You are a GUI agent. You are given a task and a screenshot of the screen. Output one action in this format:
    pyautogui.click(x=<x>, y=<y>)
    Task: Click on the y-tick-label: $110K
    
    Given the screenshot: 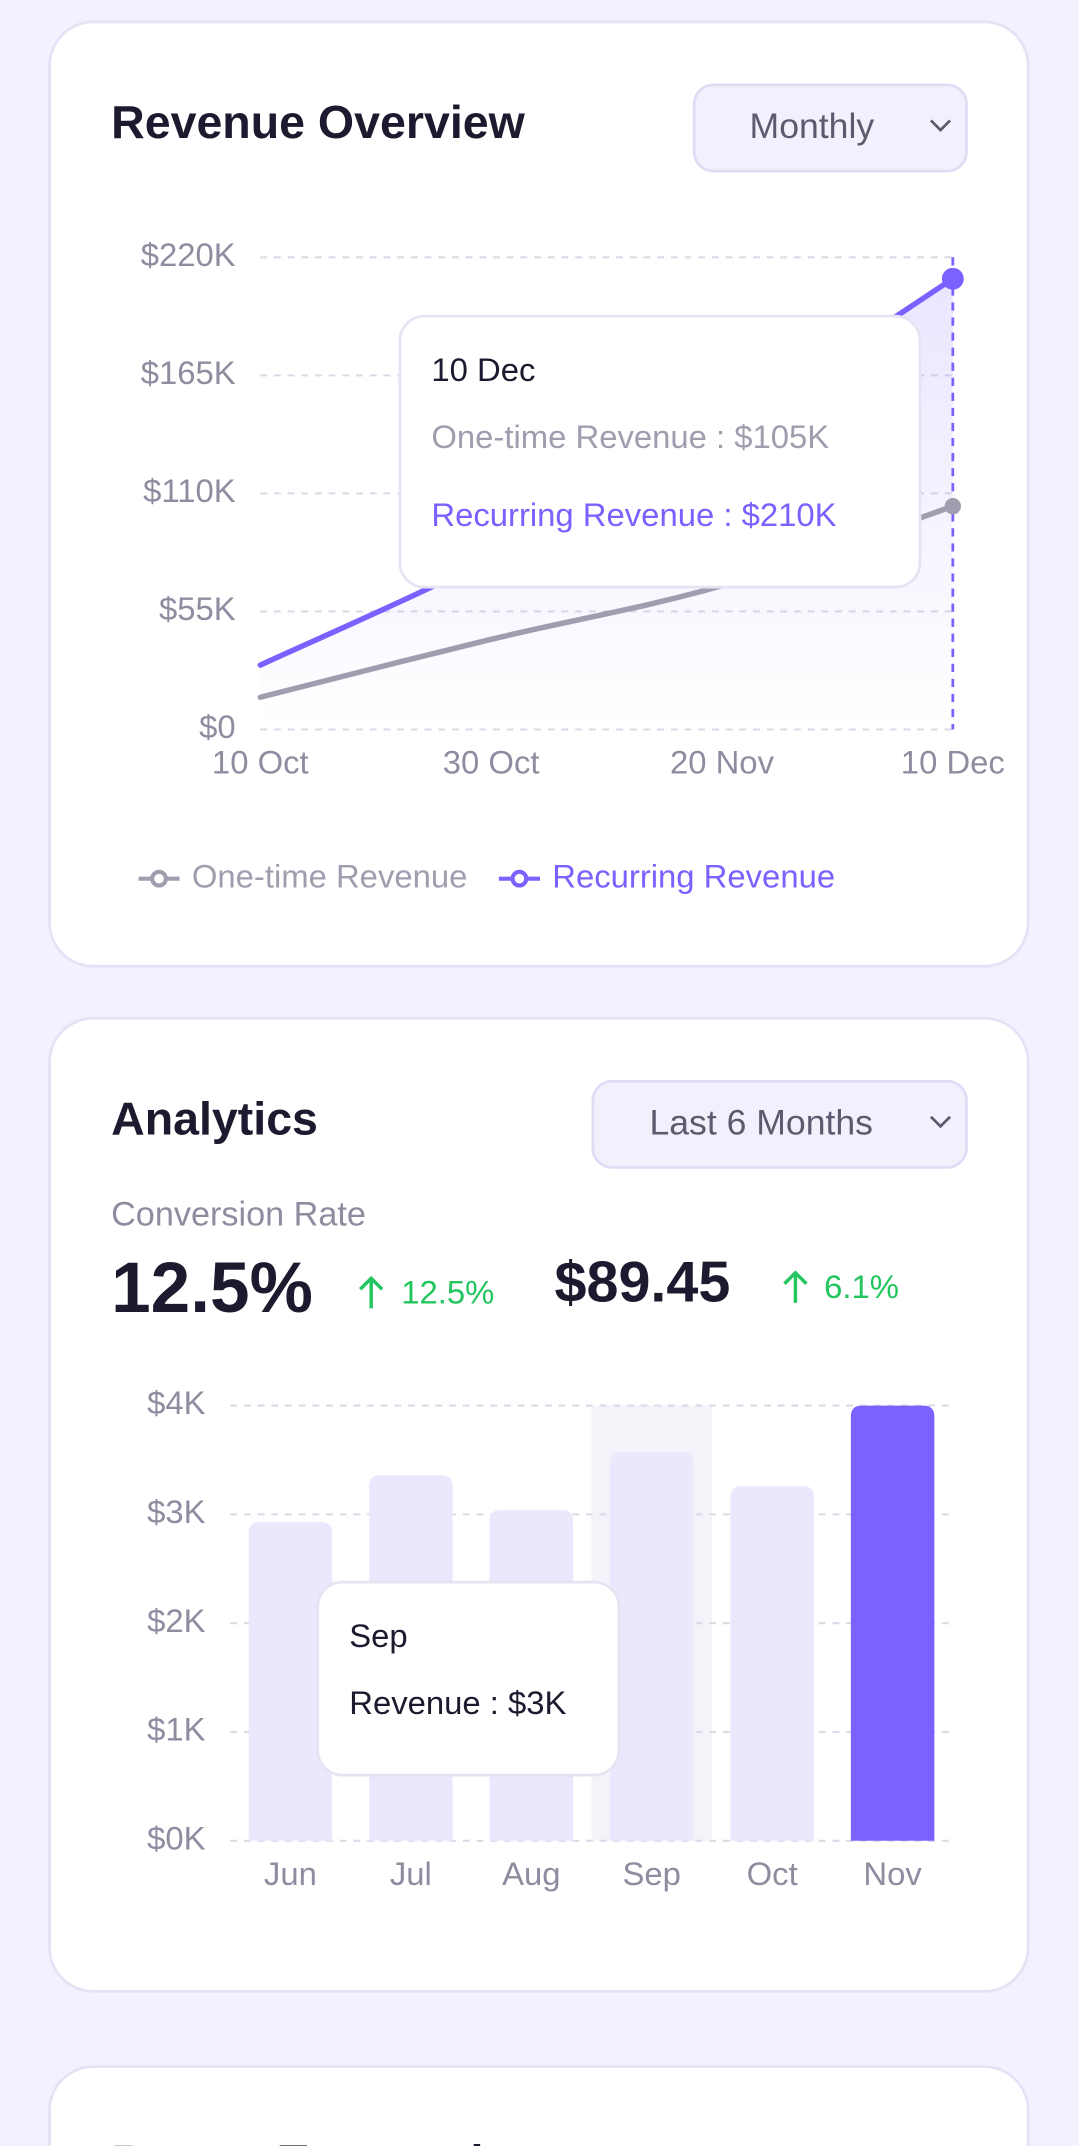 What is the action you would take?
    pyautogui.click(x=189, y=490)
    